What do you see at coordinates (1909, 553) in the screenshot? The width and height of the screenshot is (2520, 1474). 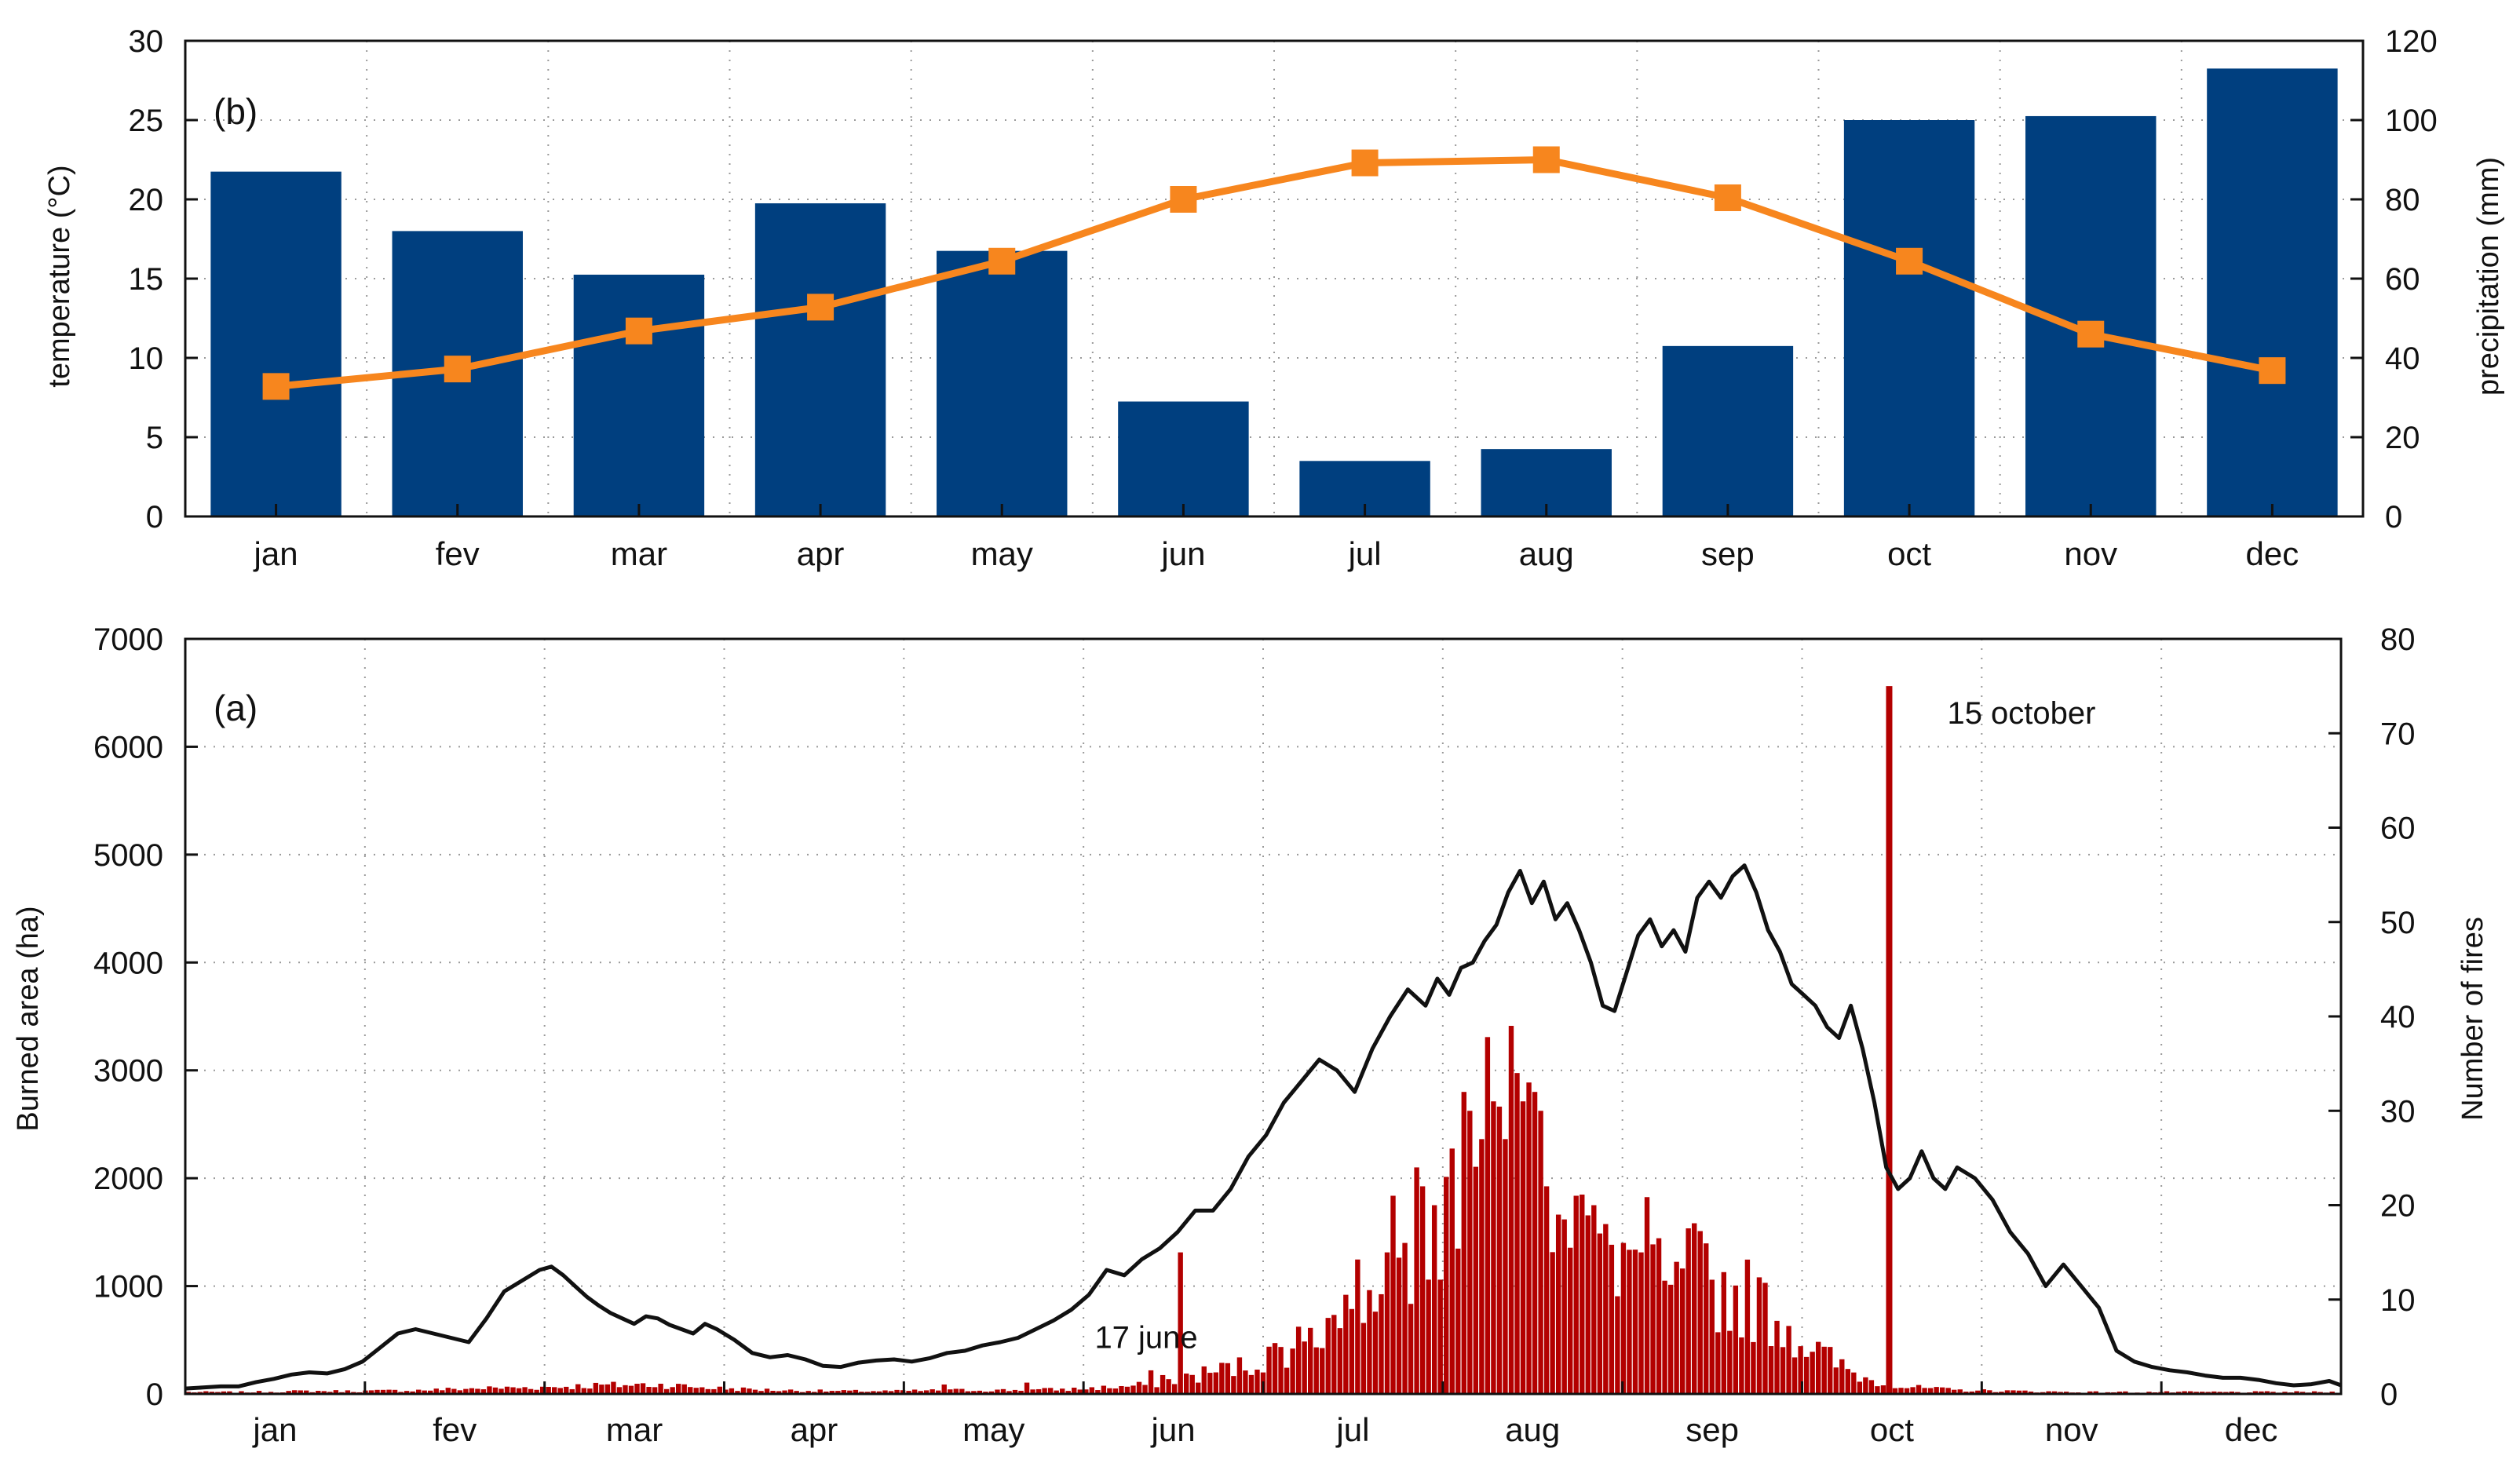 I see `b-month-label-oct: oct` at bounding box center [1909, 553].